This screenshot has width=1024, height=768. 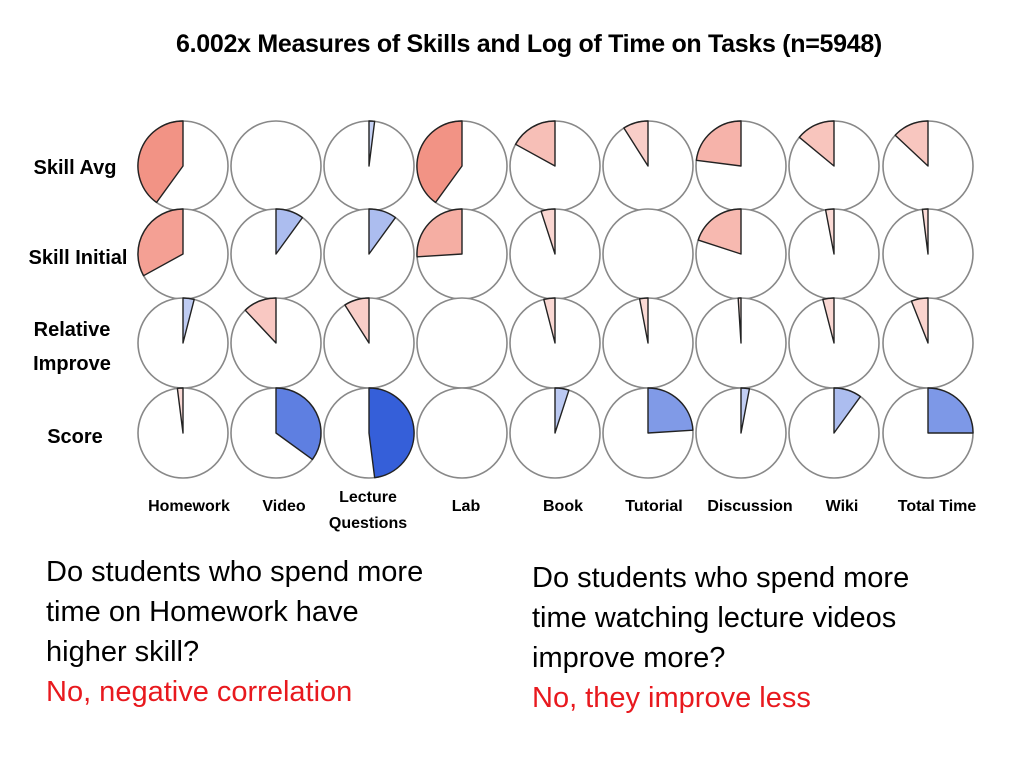 I want to click on pie-score-discussion-wedge, so click(x=745, y=410).